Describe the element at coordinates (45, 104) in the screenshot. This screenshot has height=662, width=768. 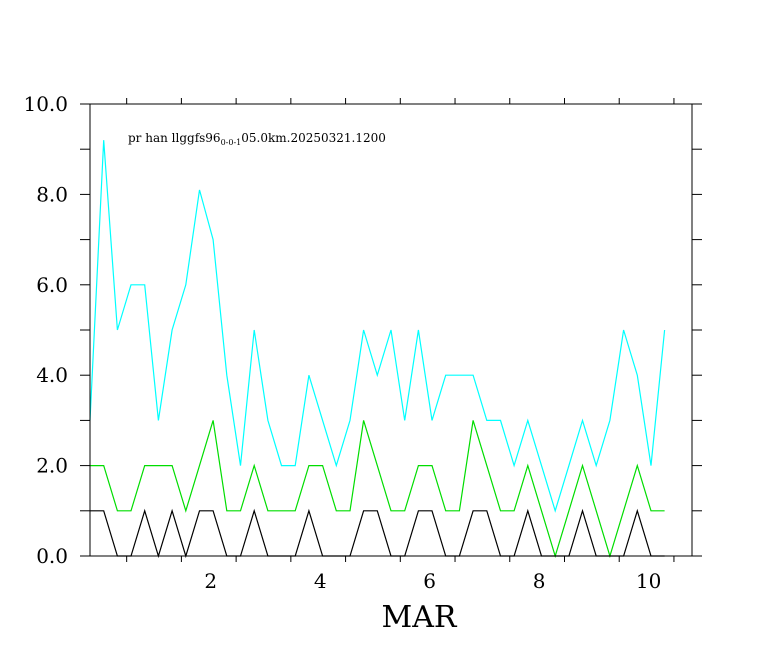
I see `y-tick-label: 10.0` at that location.